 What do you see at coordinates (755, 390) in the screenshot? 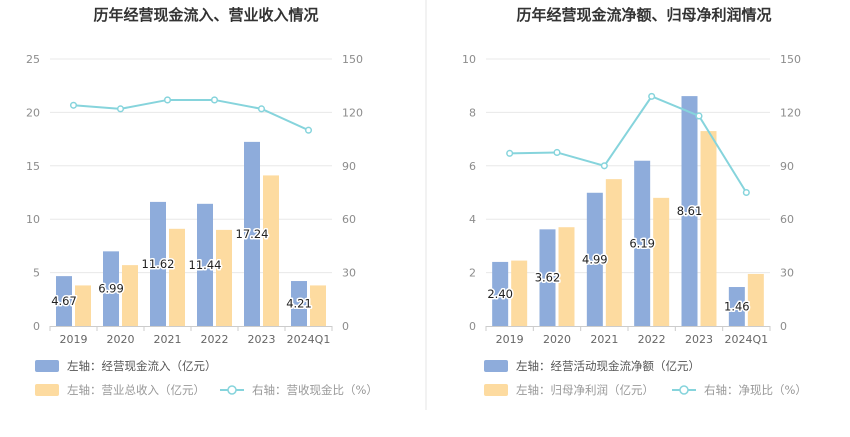
I see `legend-label-line: 右轴：净现比（%）` at bounding box center [755, 390].